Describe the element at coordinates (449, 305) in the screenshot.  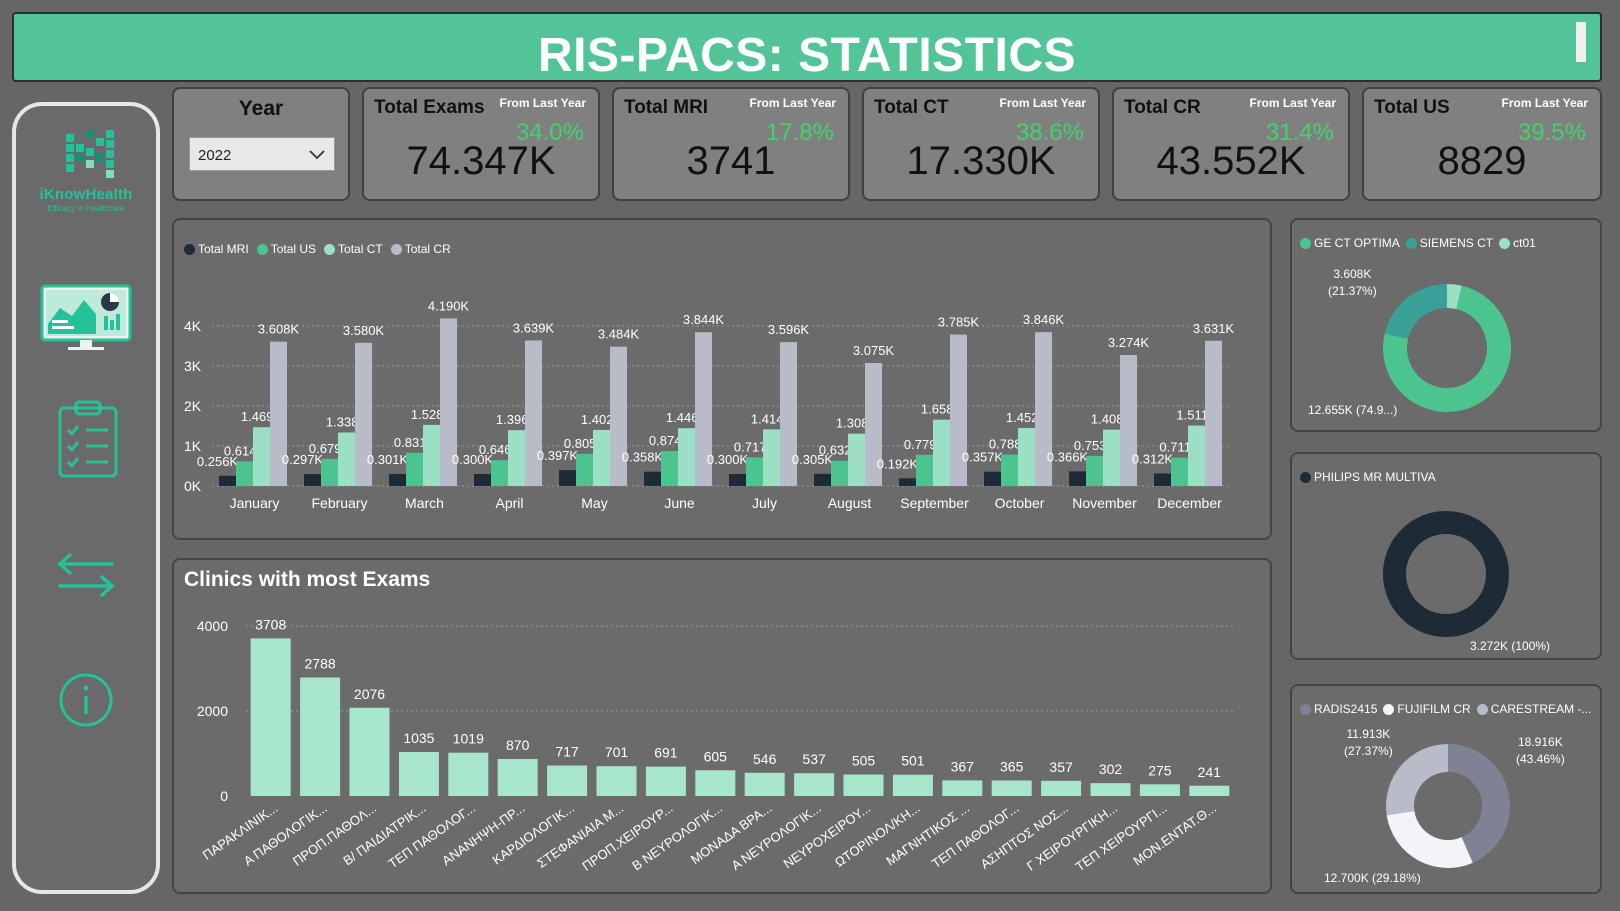
I see `data-label: 4.190K` at that location.